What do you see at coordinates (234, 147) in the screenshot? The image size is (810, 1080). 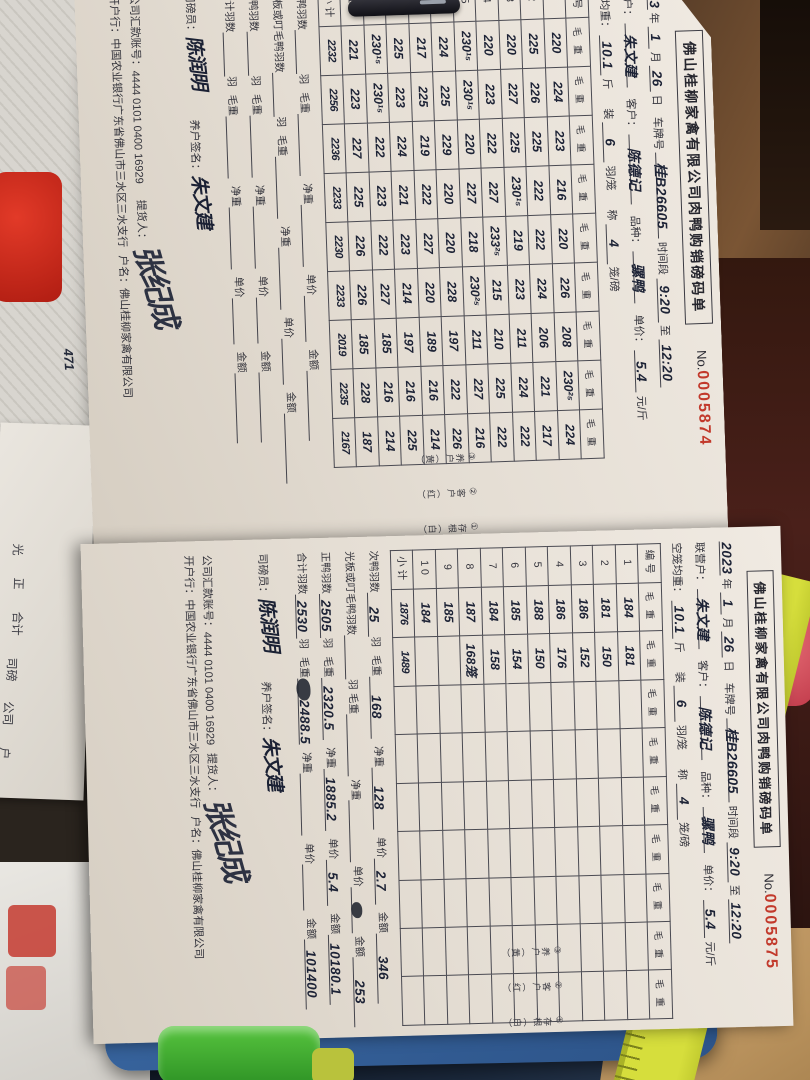 I see `total-gross` at bounding box center [234, 147].